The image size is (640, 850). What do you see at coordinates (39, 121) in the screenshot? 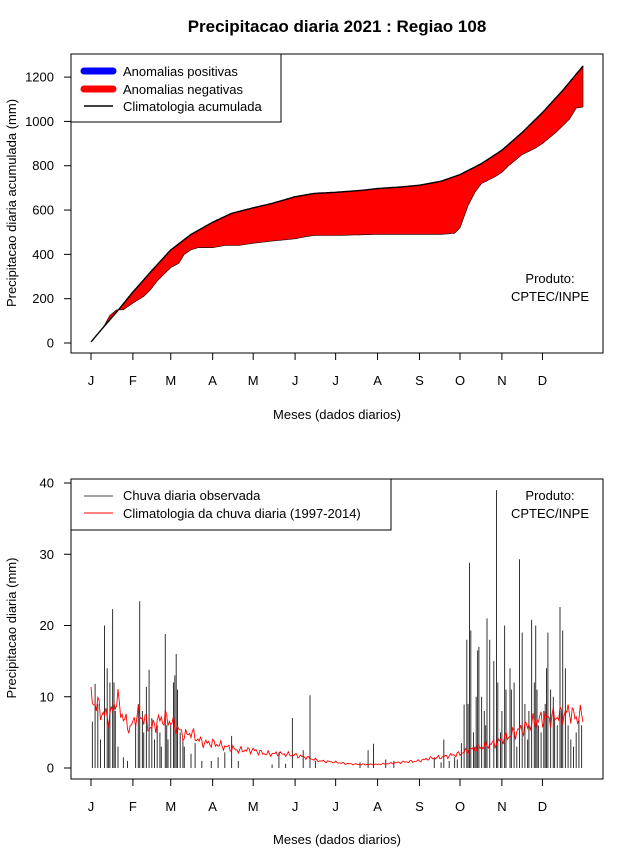
I see `top-y-tick-label: 1000` at bounding box center [39, 121].